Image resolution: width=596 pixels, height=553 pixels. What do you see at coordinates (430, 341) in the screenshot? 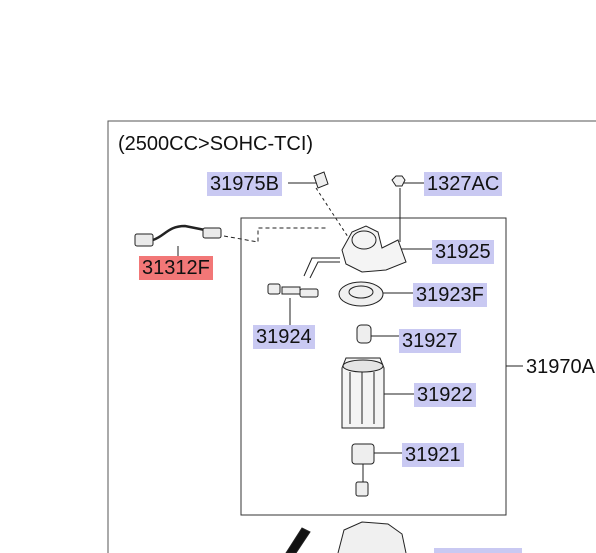
I see `part-label-31927: 31927` at bounding box center [430, 341].